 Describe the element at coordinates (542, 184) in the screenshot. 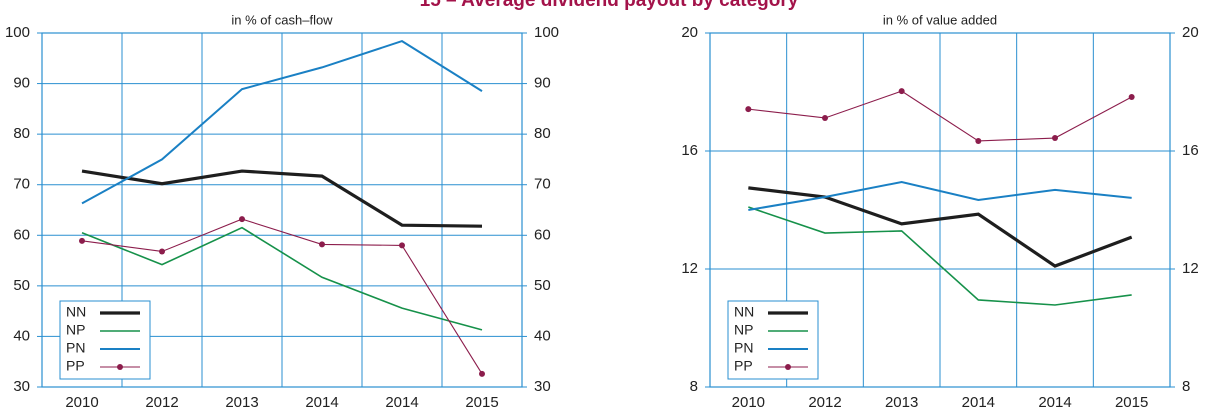

I see `y2-tick-label: 70` at that location.